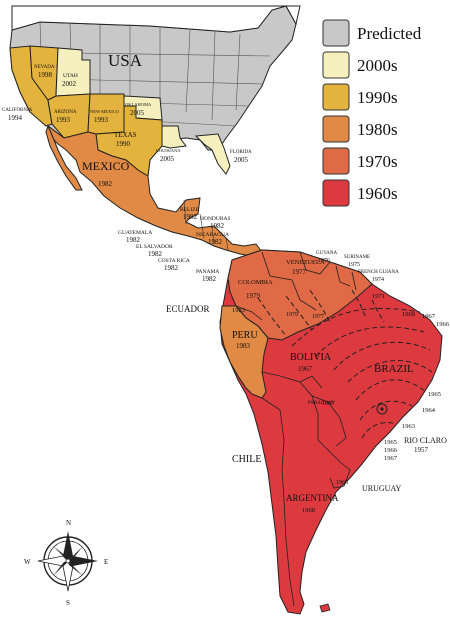 Image resolution: width=450 pixels, height=629 pixels. What do you see at coordinates (312, 498) in the screenshot?
I see `argentina-label: ARGENTINA` at bounding box center [312, 498].